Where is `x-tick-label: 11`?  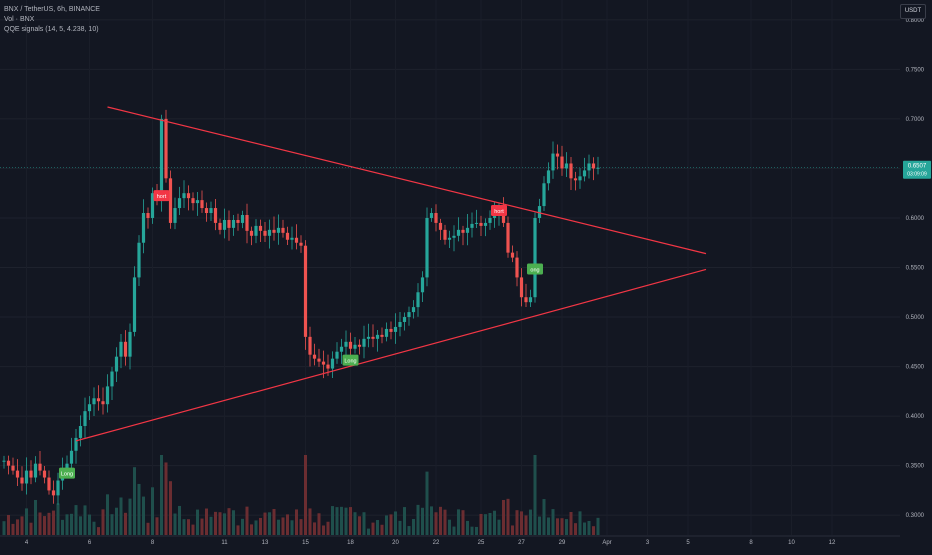
x-tick-label: 11 is located at coordinates (224, 543).